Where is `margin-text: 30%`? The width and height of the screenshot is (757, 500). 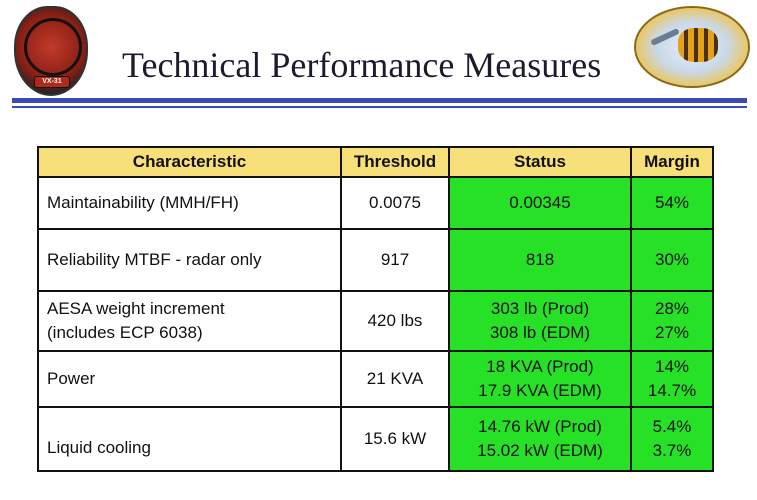 margin-text: 30% is located at coordinates (672, 259).